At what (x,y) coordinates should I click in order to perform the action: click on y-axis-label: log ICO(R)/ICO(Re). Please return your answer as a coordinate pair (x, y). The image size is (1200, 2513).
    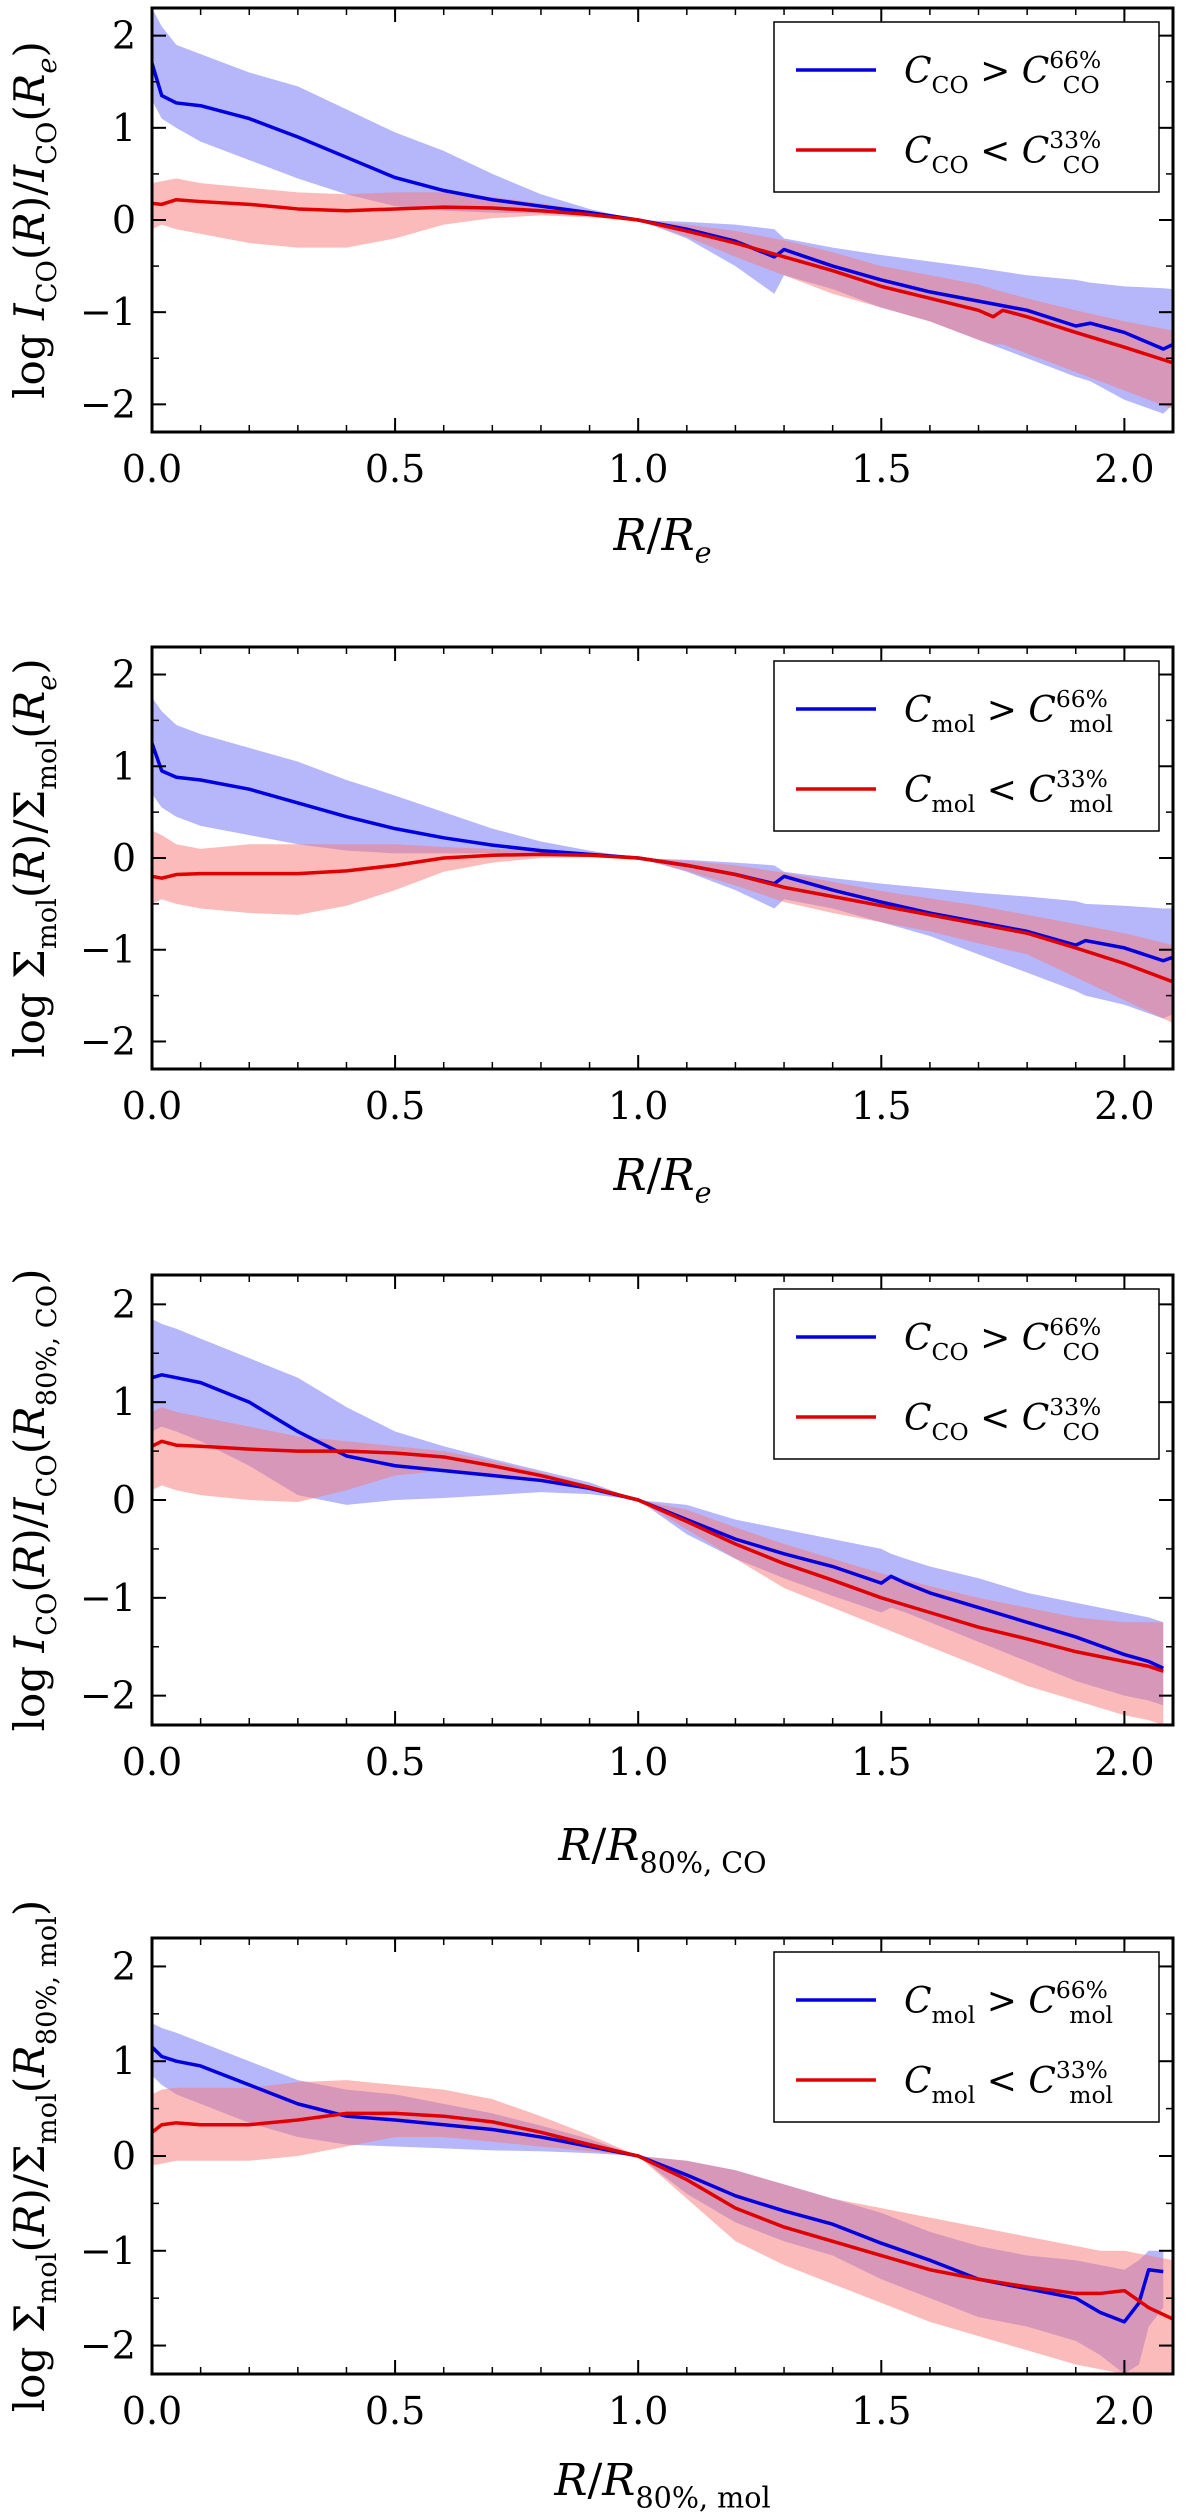
    Looking at the image, I should click on (34, 220).